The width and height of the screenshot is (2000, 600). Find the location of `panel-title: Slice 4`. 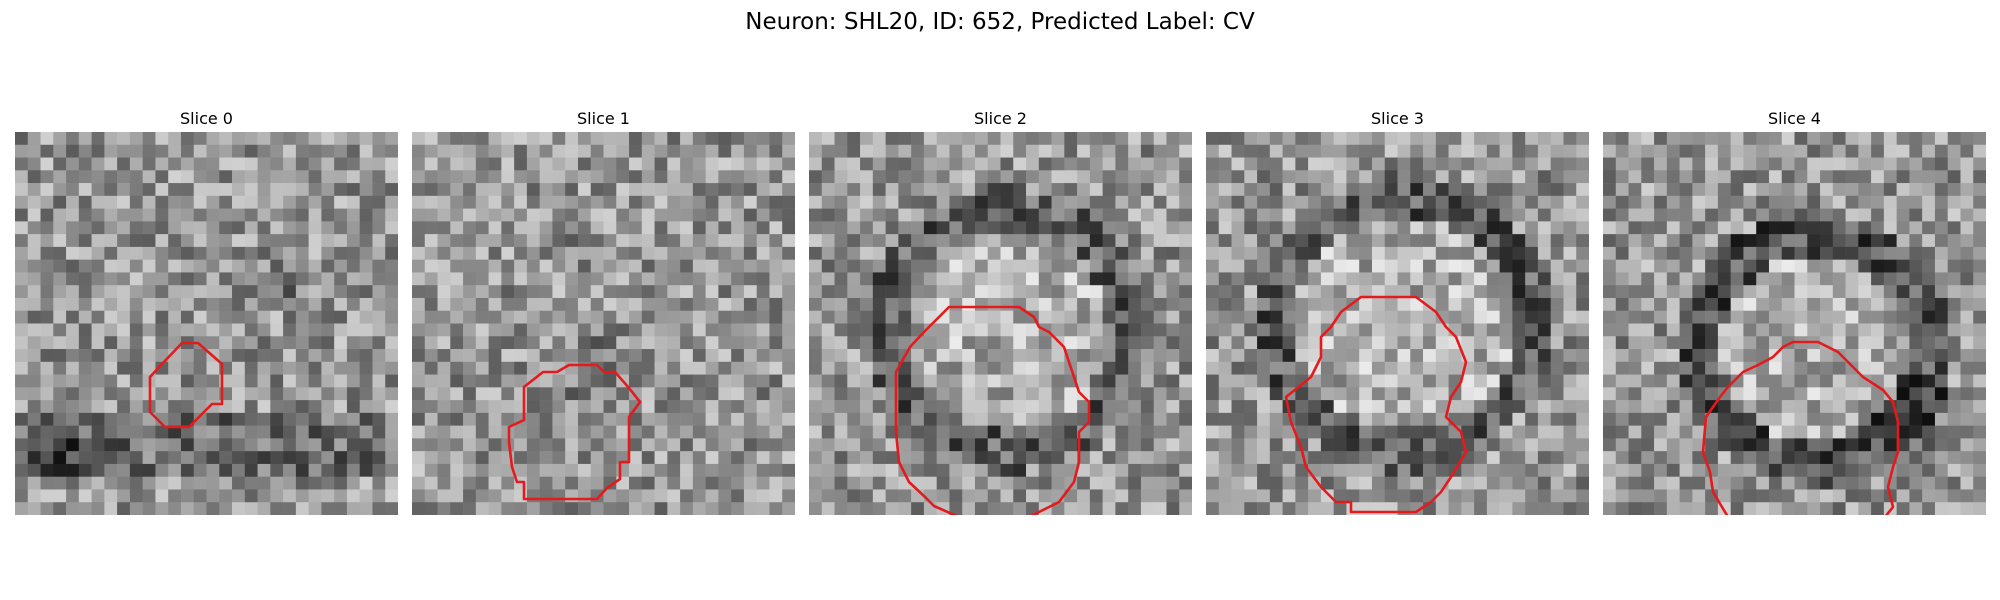

panel-title: Slice 4 is located at coordinates (1794, 120).